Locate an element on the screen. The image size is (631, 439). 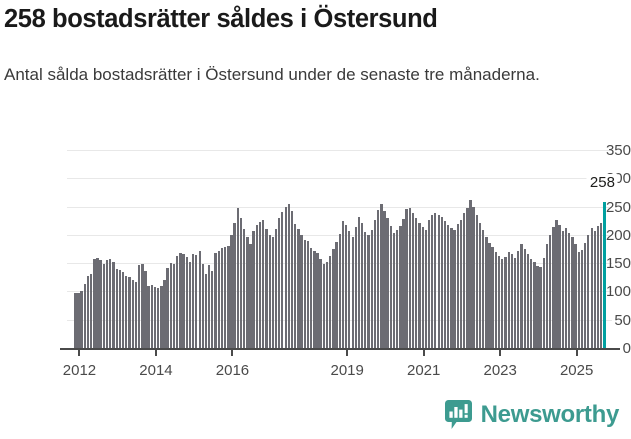
x-axis-tick-label: 2025 is located at coordinates (576, 370).